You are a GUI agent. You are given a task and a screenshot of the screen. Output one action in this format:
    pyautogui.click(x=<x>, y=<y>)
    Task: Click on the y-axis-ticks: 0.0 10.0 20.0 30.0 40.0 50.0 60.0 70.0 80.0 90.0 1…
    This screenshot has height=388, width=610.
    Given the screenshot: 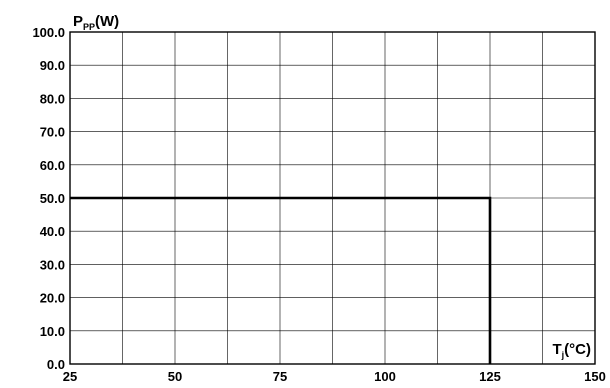 What is the action you would take?
    pyautogui.click(x=48, y=198)
    